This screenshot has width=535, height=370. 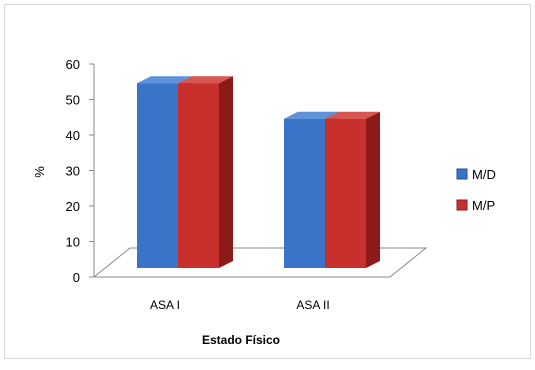 What do you see at coordinates (76, 277) in the screenshot?
I see `y-tick-label: 0` at bounding box center [76, 277].